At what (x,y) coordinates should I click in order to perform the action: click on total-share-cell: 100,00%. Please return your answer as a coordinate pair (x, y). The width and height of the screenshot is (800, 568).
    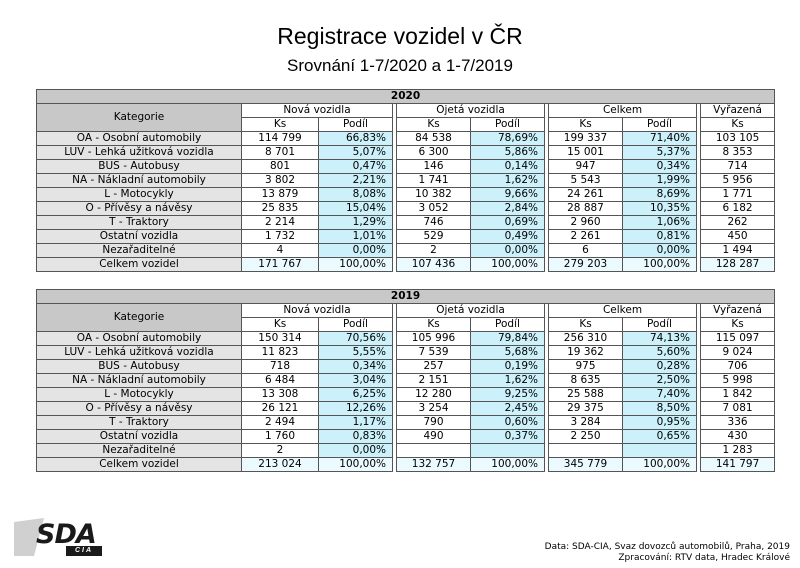
    Looking at the image, I should click on (659, 264).